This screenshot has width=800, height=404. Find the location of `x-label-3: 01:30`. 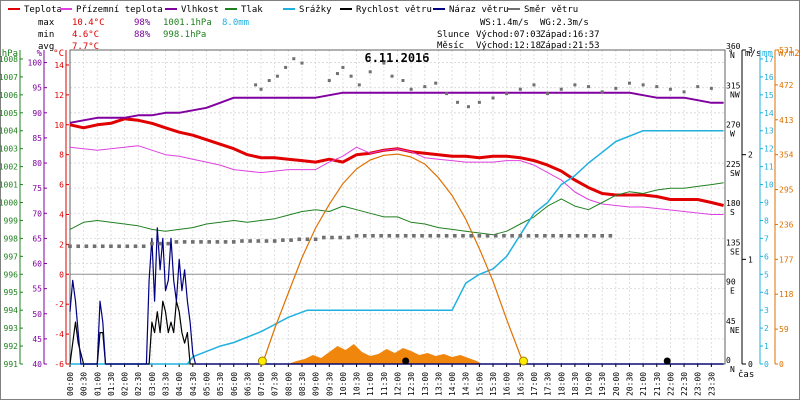

x-label-3: 01:30 is located at coordinates (111, 384).